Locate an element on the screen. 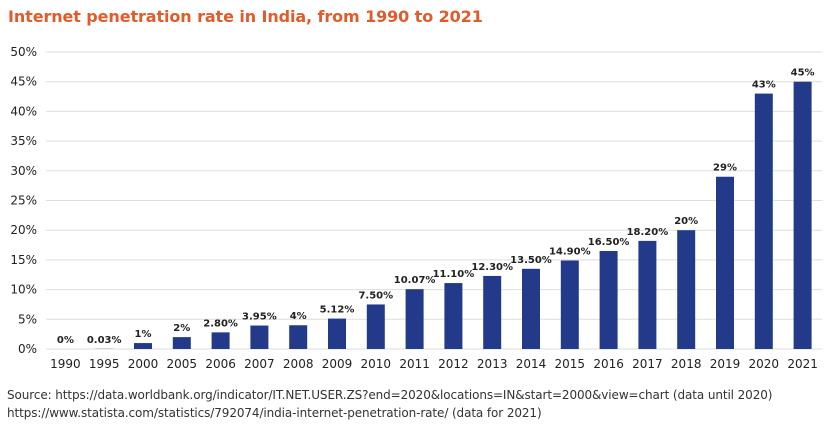 This screenshot has height=430, width=830. y-tick-label: 0% is located at coordinates (27, 349).